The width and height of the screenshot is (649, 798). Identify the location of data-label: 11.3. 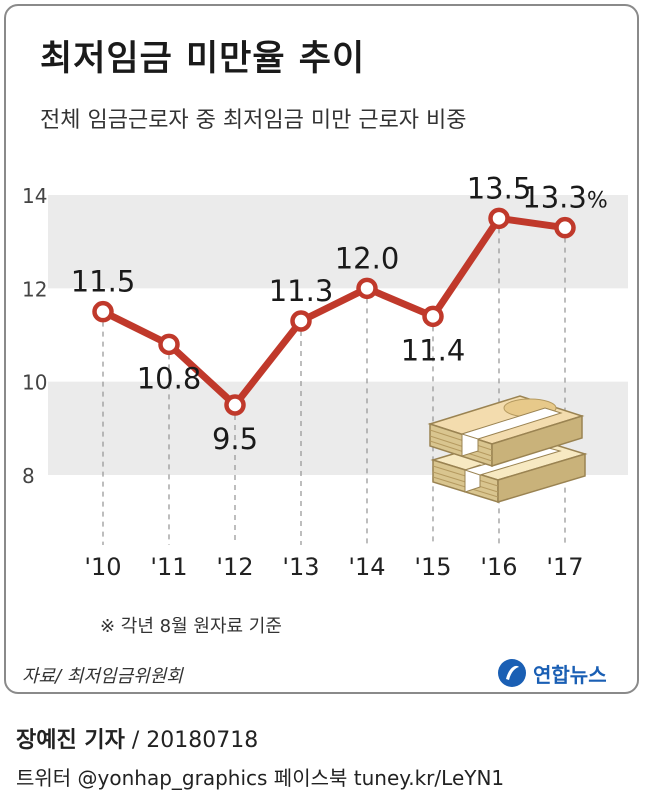
(301, 291).